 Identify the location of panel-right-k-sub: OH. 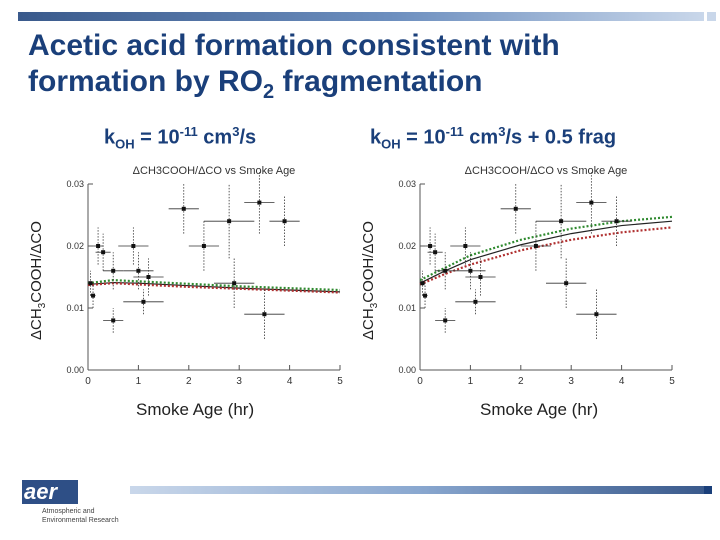
(391, 144).